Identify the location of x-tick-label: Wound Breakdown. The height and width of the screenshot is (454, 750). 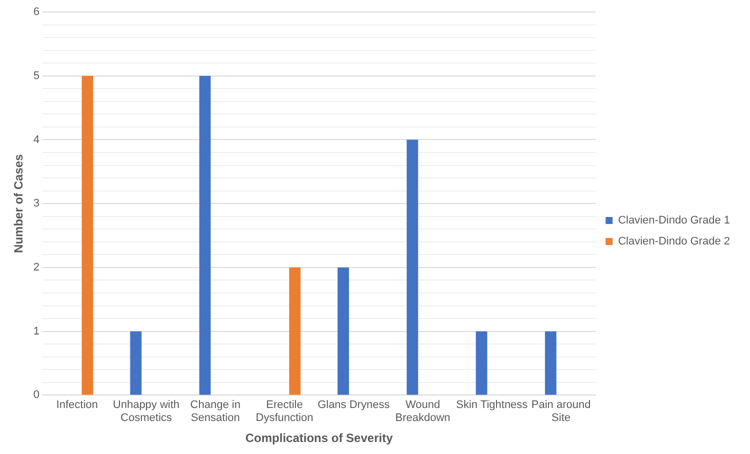
(422, 411).